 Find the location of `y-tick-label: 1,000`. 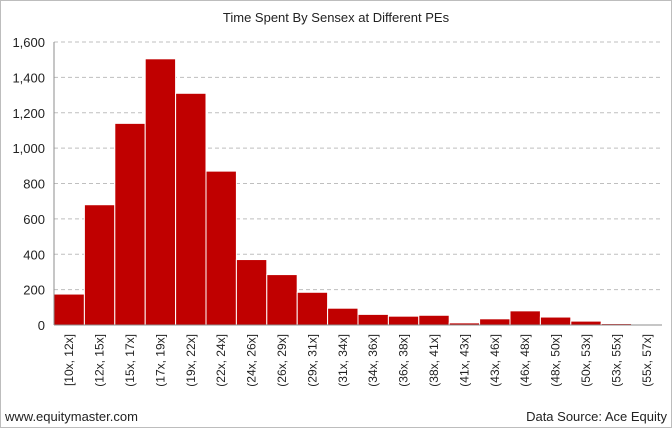

y-tick-label: 1,000 is located at coordinates (28, 148).